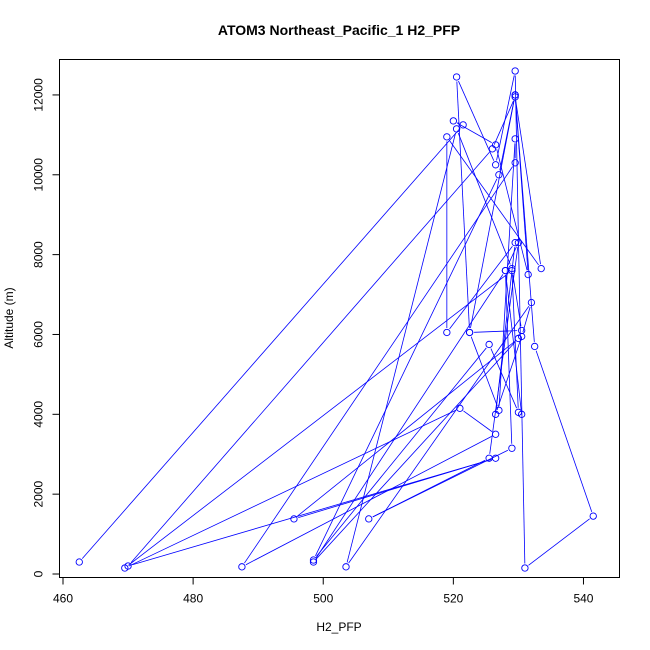 This screenshot has height=650, width=650. I want to click on x-tick-label: 540, so click(583, 599).